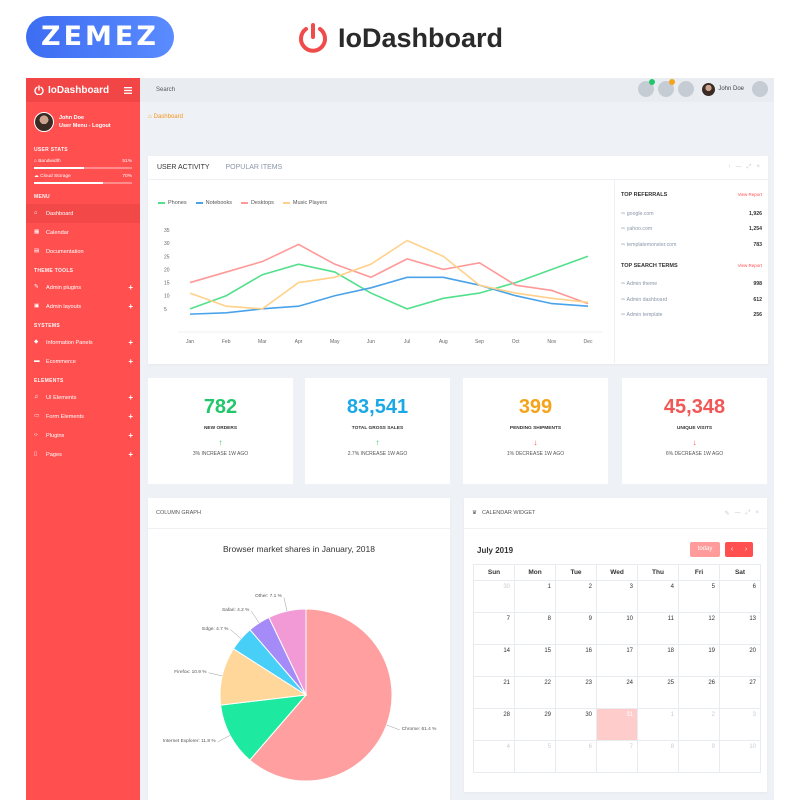  What do you see at coordinates (617, 660) in the screenshot?
I see `calendar-day-cell: 17` at bounding box center [617, 660].